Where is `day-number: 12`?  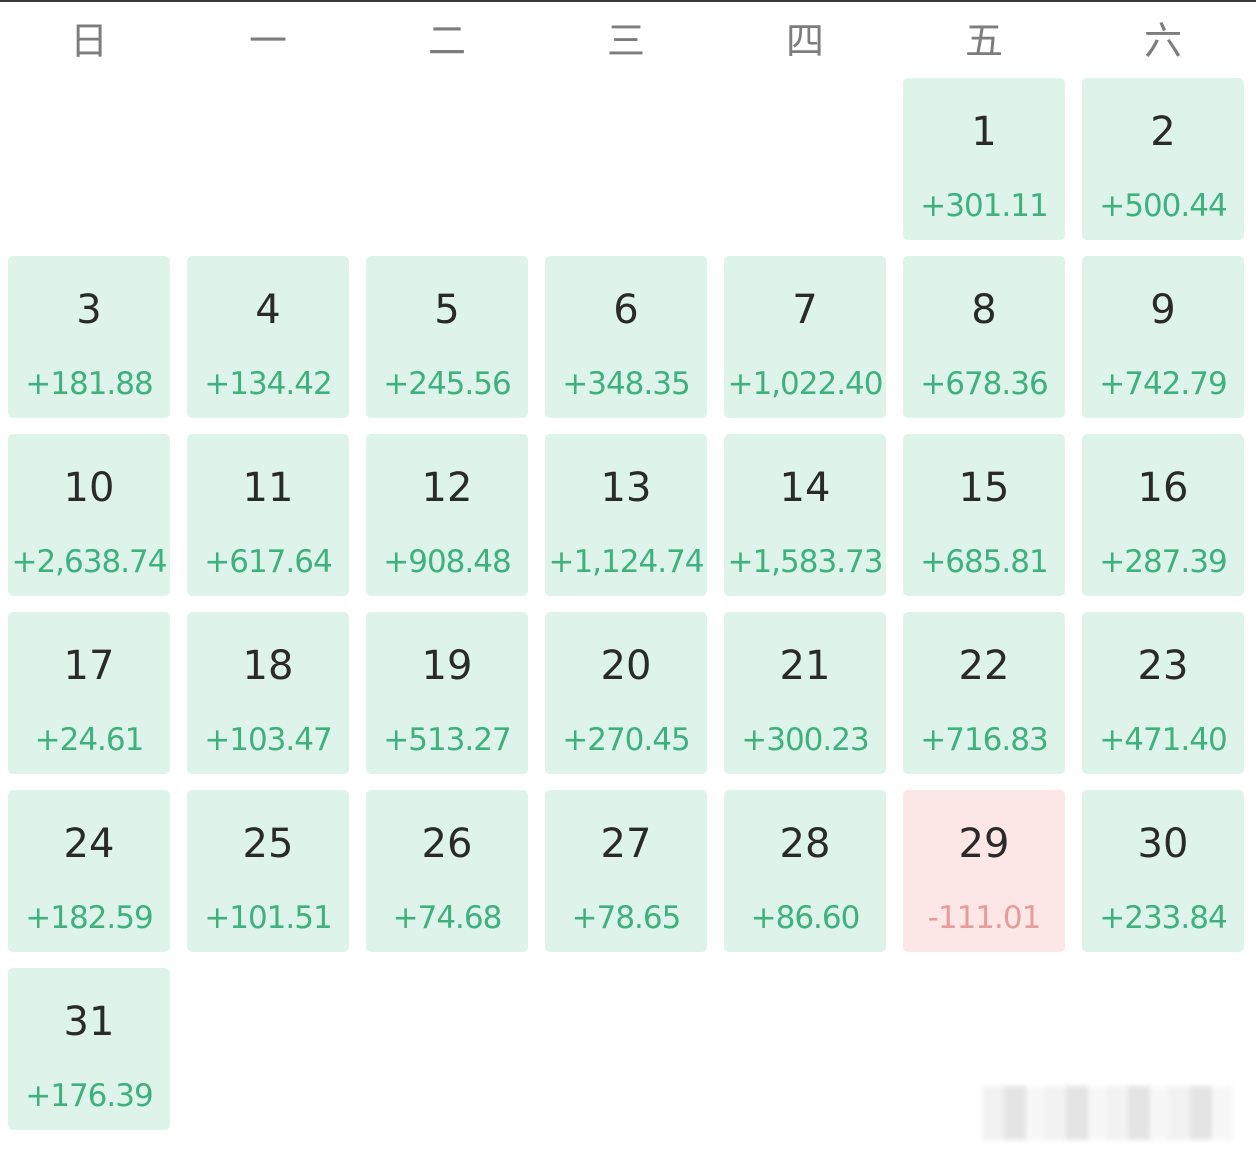
day-number: 12 is located at coordinates (447, 488).